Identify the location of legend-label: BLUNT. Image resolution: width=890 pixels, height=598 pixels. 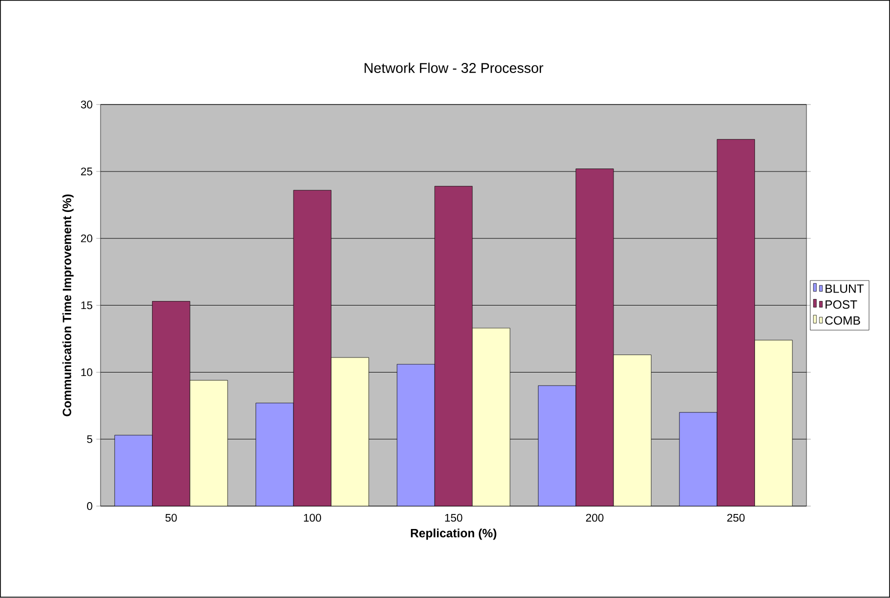
(845, 289).